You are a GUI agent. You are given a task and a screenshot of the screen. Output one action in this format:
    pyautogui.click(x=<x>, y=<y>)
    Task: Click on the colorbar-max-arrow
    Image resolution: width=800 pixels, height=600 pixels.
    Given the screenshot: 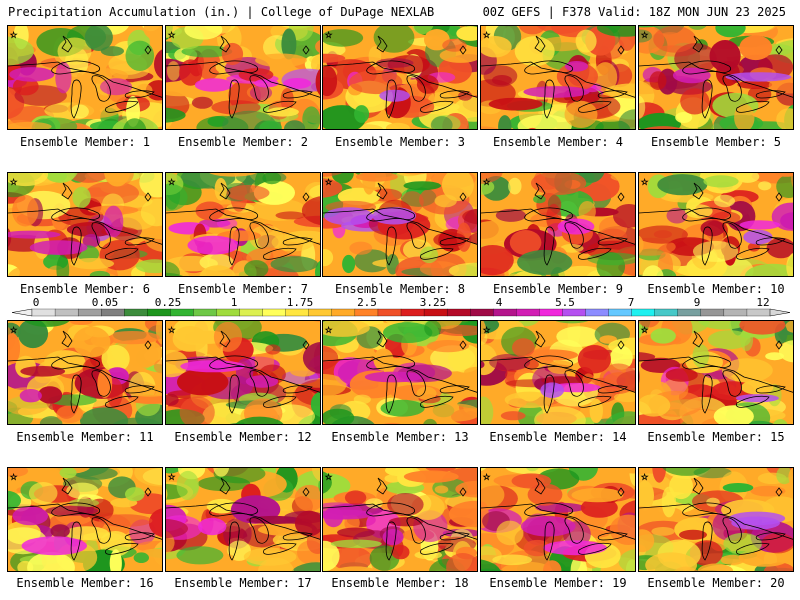 What is the action you would take?
    pyautogui.click(x=780, y=312)
    